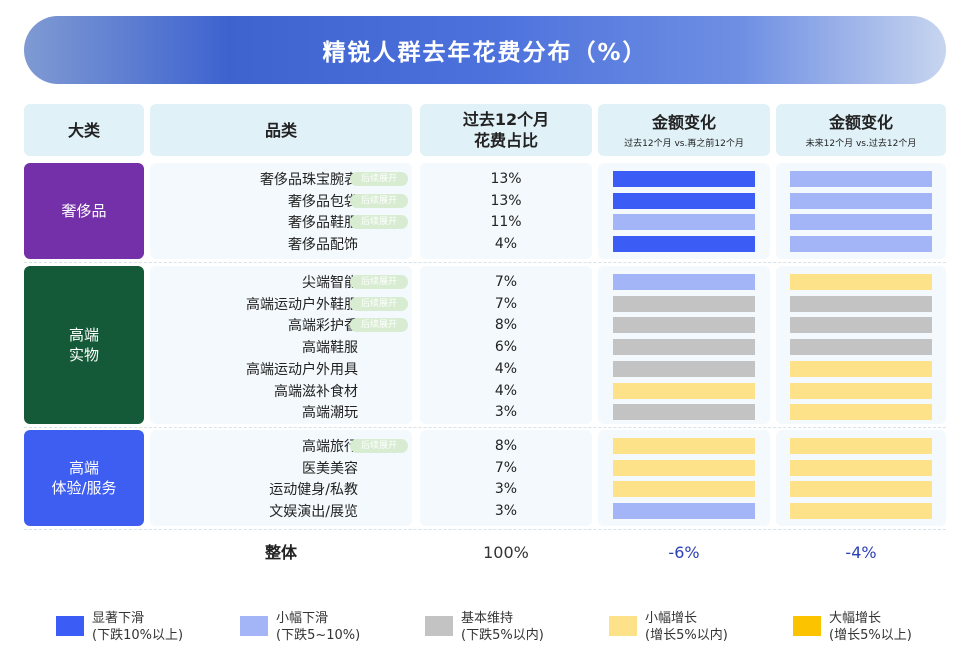 This screenshot has height=663, width=962. Describe the element at coordinates (279, 446) in the screenshot. I see `table-row: 高端旅行 后续展开` at that location.